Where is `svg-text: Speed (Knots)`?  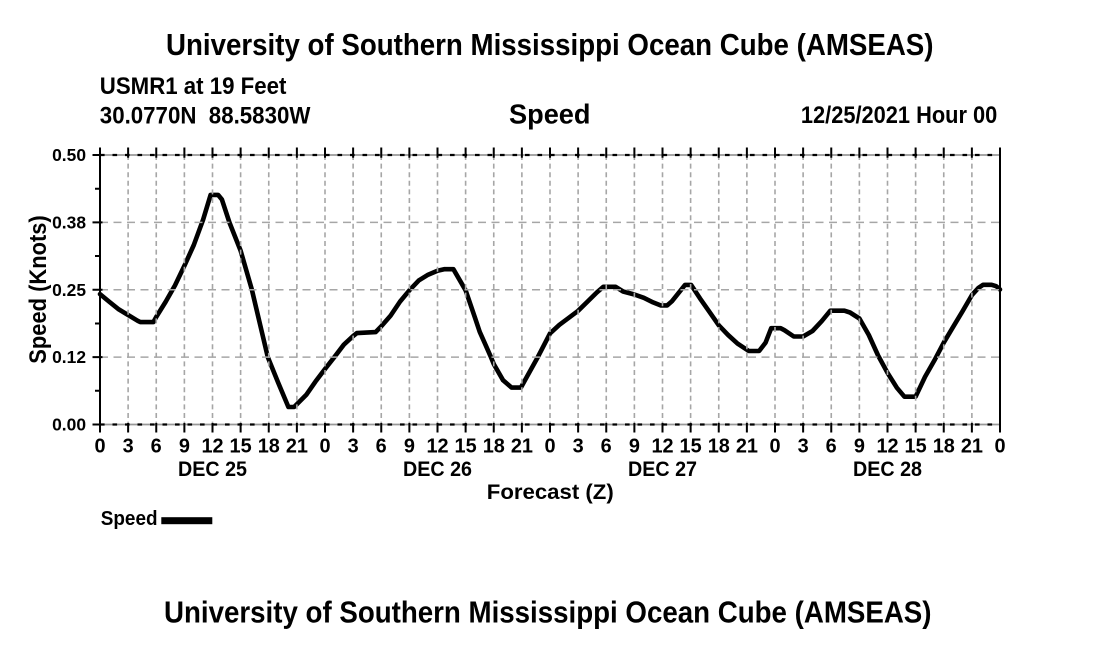 svg-text: Speed (Knots) is located at coordinates (38, 289).